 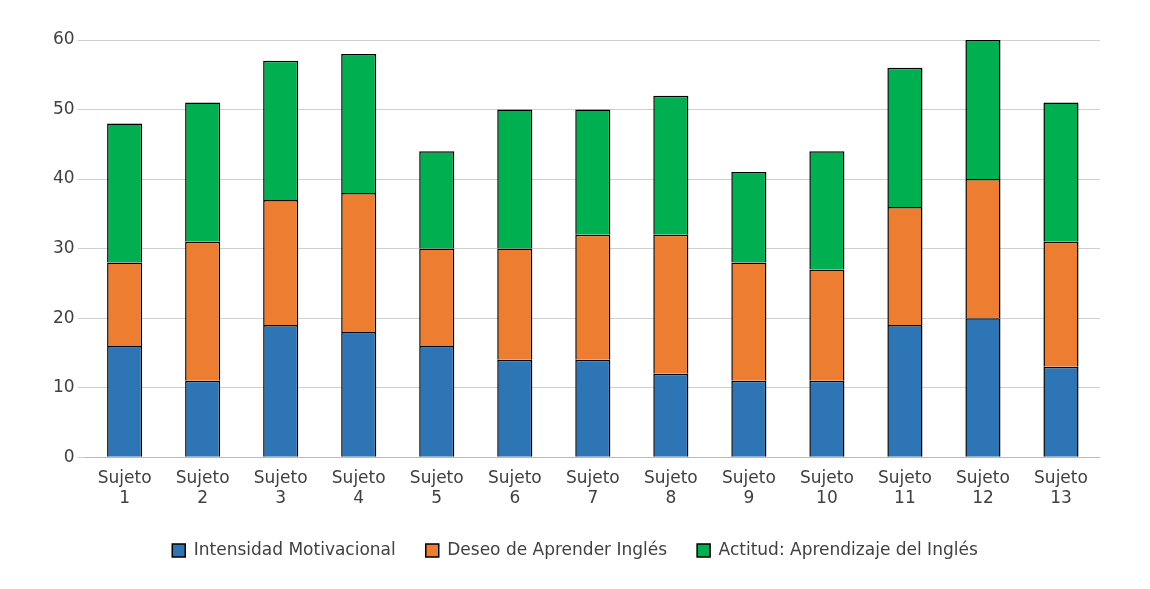 I want to click on x-tick-label: Sujeto 2, so click(x=202, y=487).